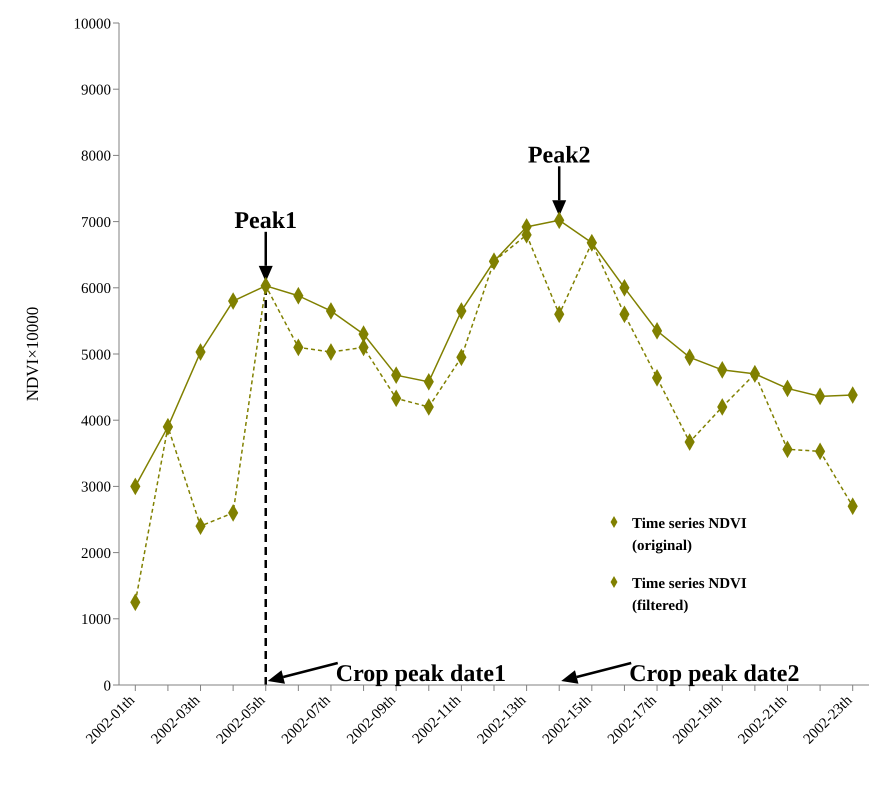 The height and width of the screenshot is (787, 869). Describe the element at coordinates (96, 222) in the screenshot. I see `y-tick-label: 7000` at that location.